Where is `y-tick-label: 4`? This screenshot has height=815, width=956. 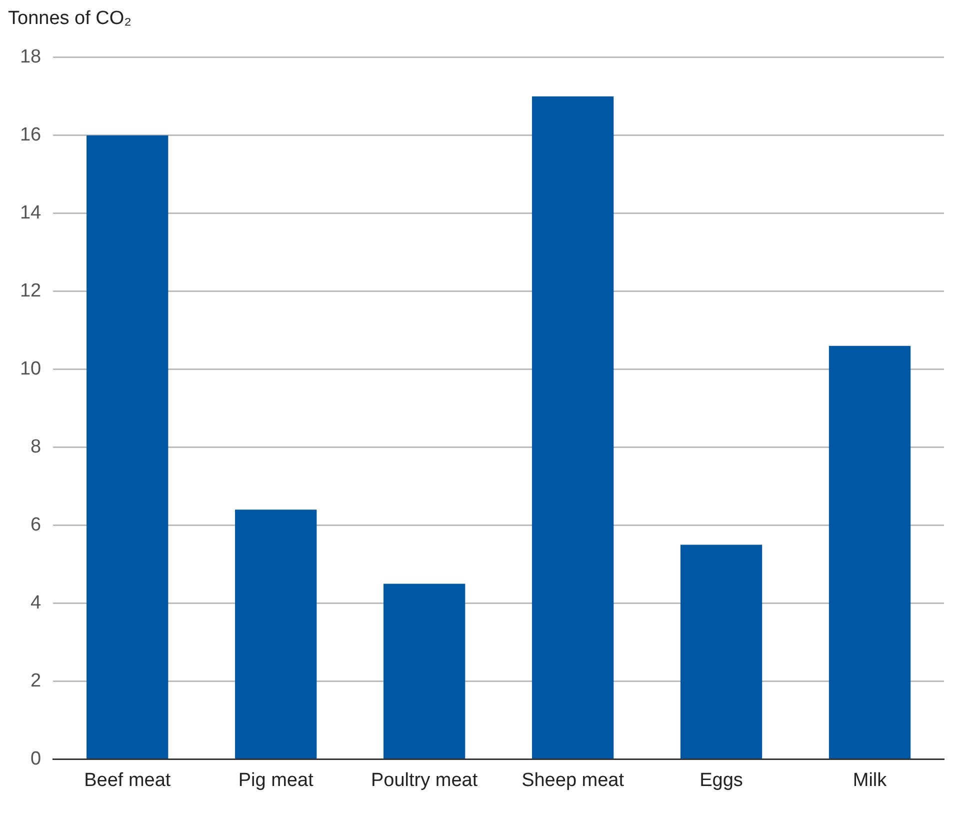 y-tick-label: 4 is located at coordinates (36, 603).